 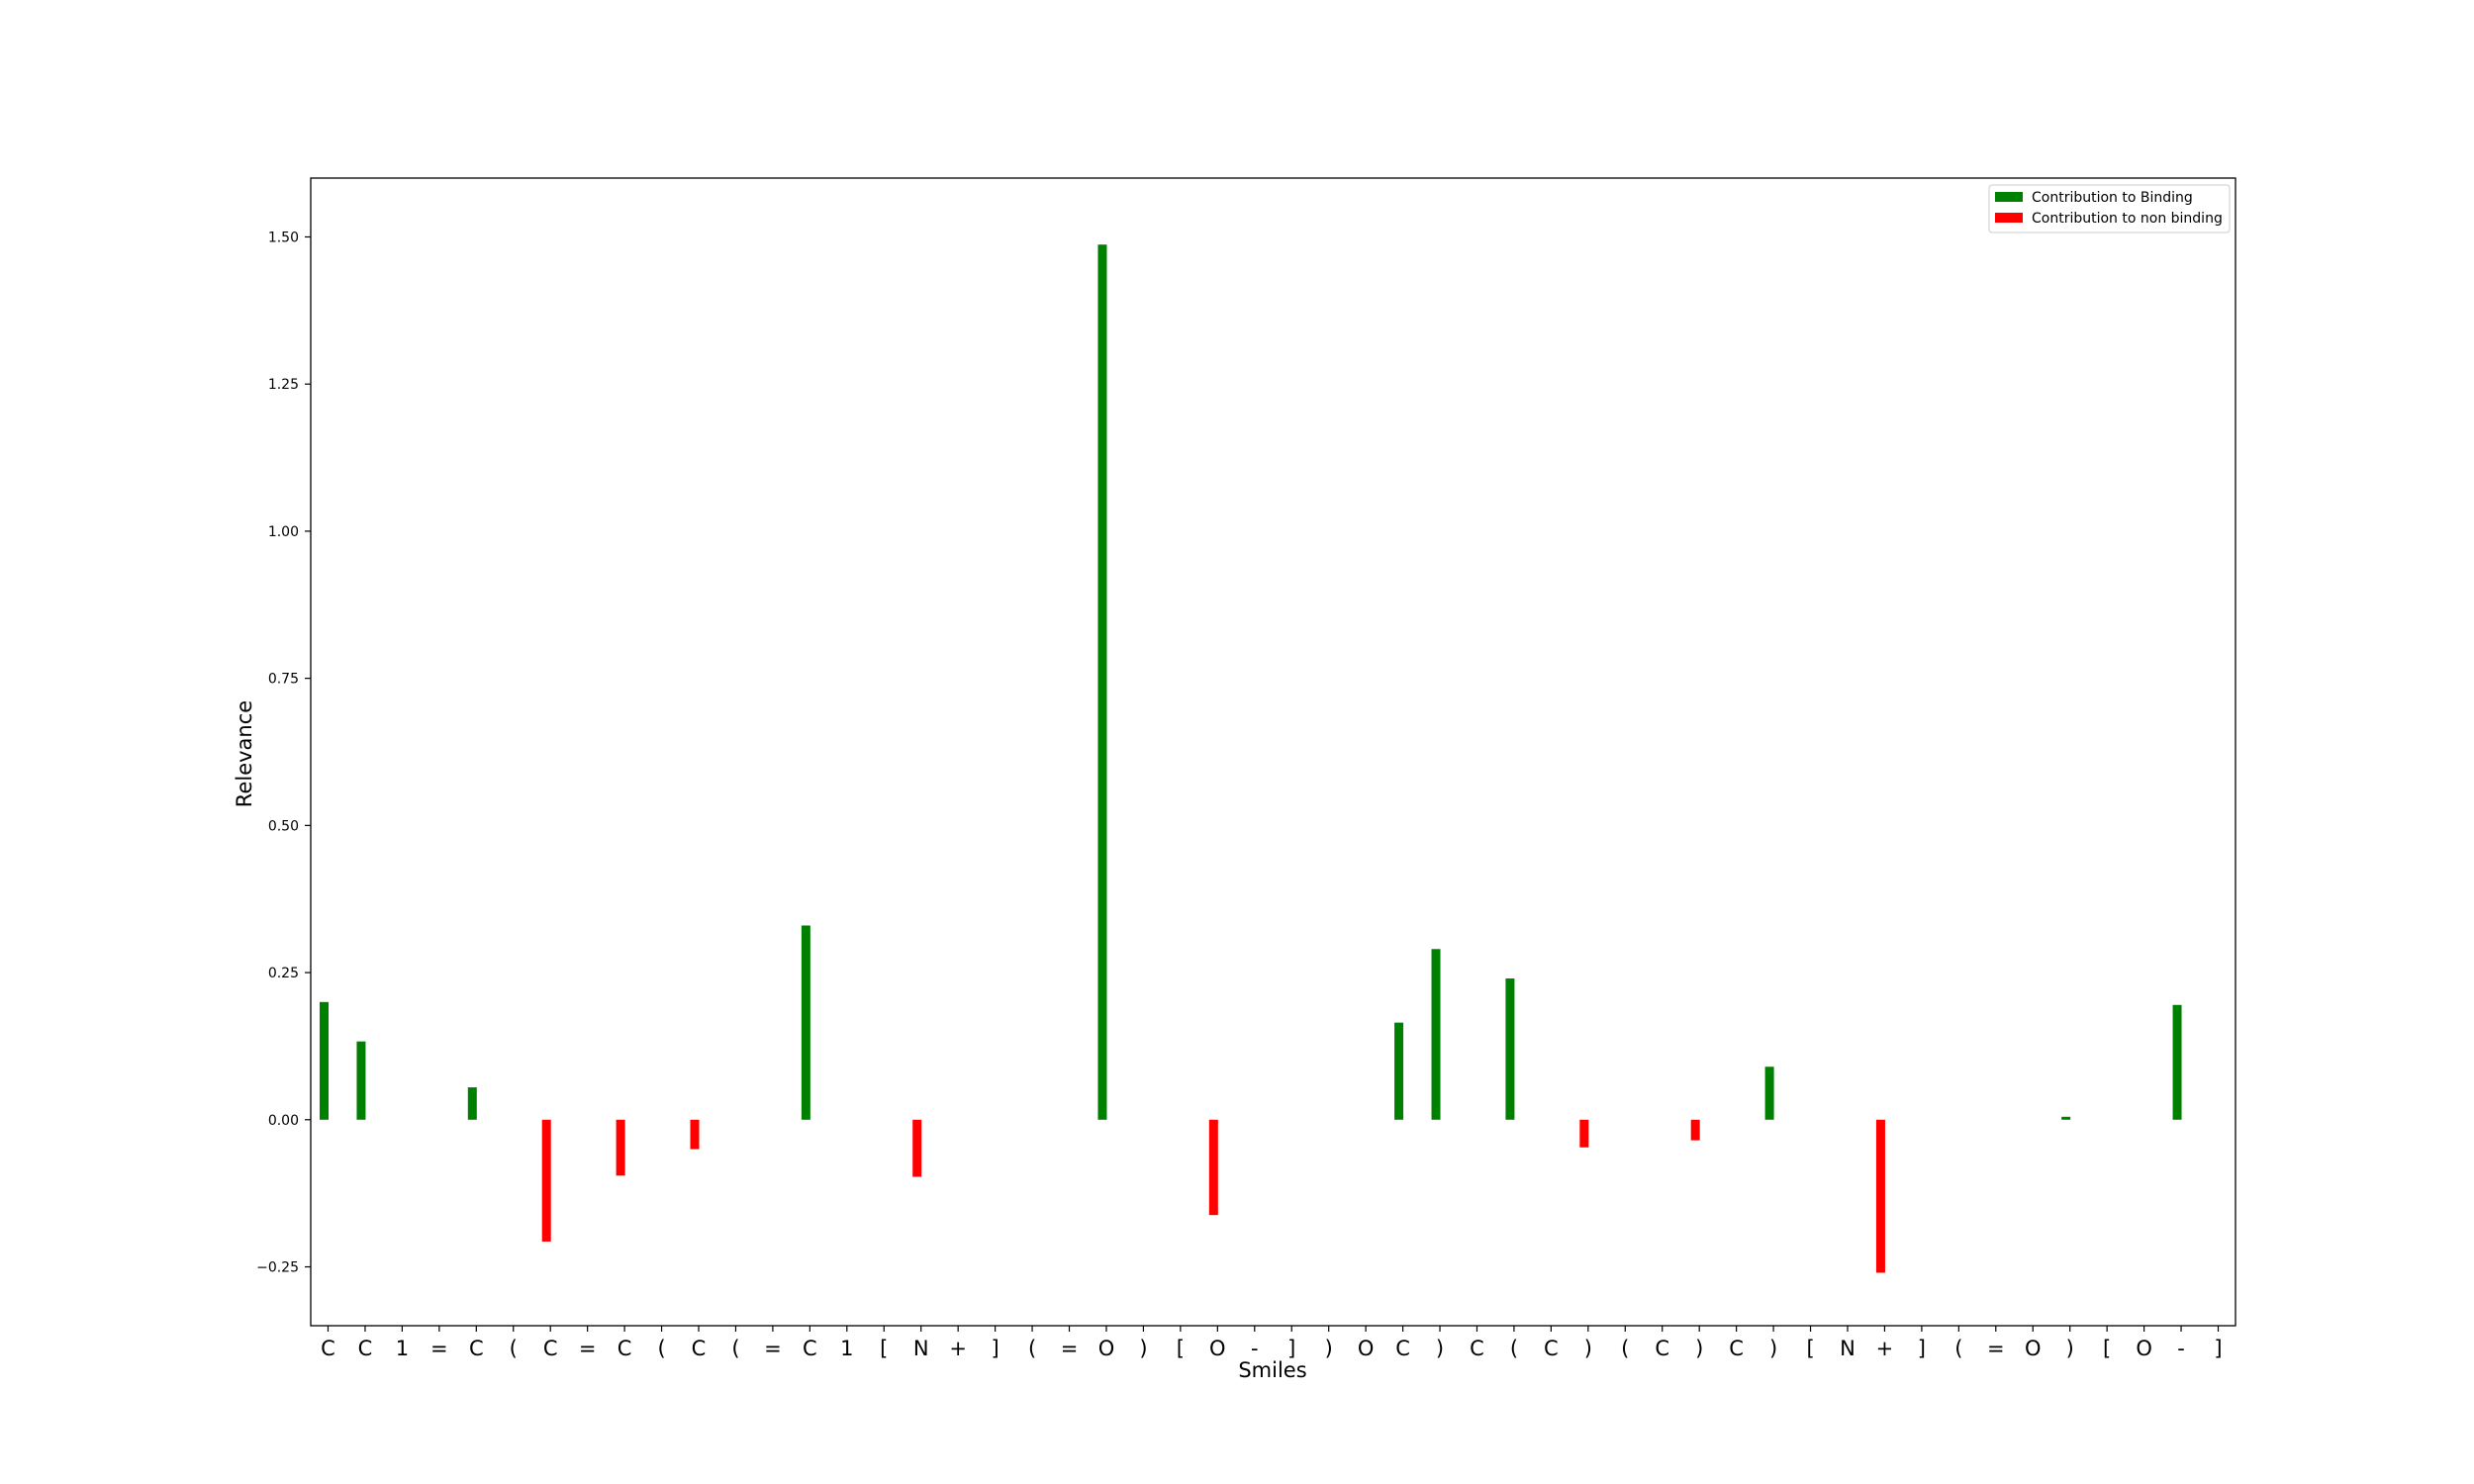 What do you see at coordinates (278, 1268) in the screenshot?
I see `y-tick-label: −0.25` at bounding box center [278, 1268].